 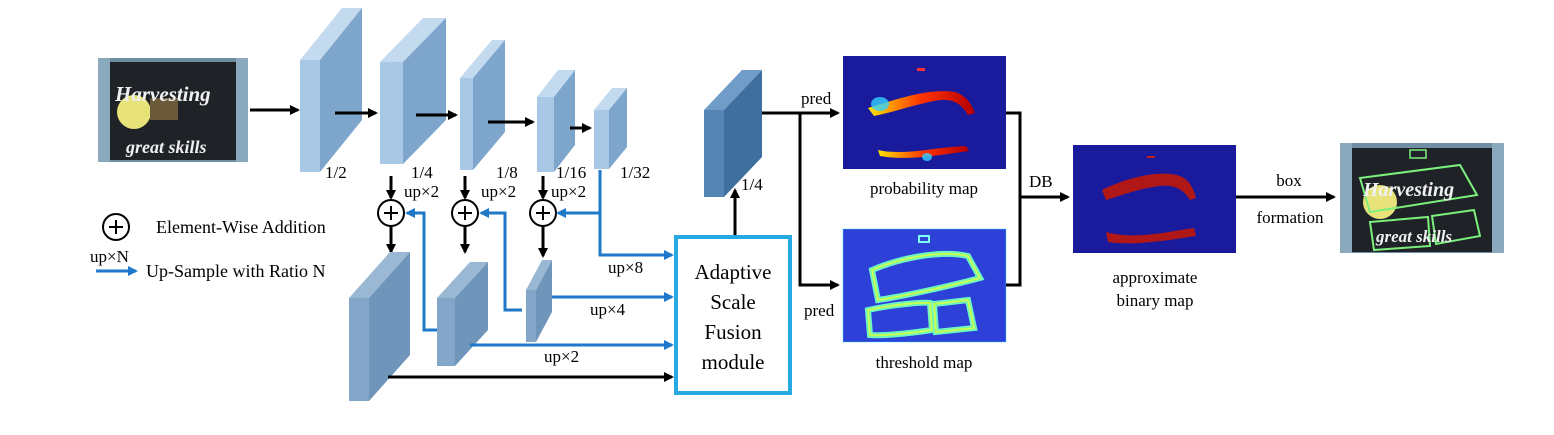 I want to click on fpn-map-p2, so click(x=379, y=326).